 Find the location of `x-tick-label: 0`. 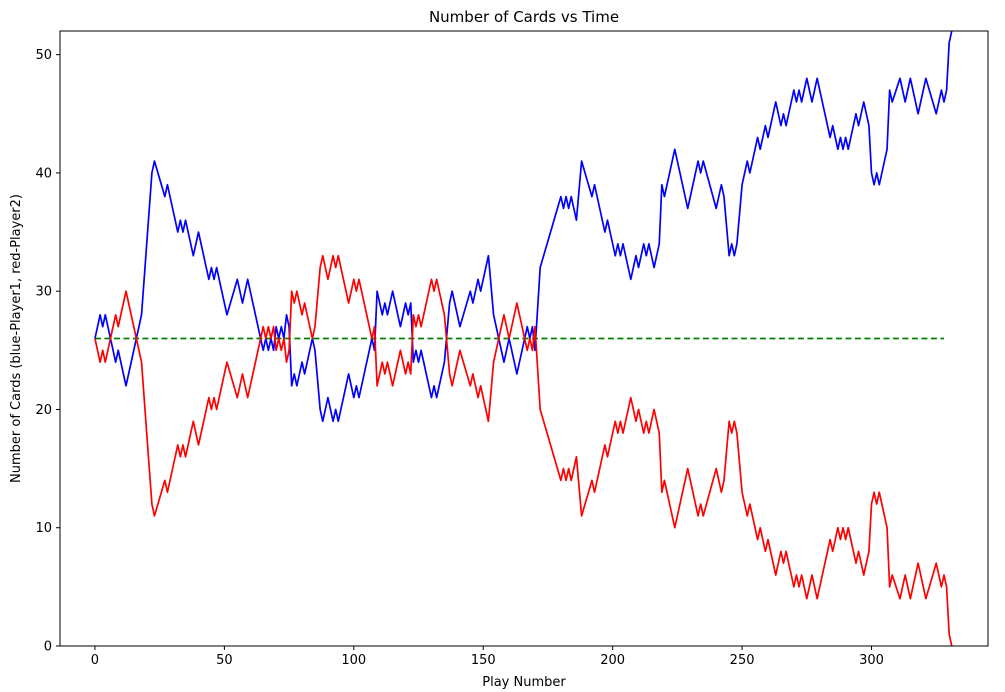

x-tick-label: 0 is located at coordinates (95, 660).